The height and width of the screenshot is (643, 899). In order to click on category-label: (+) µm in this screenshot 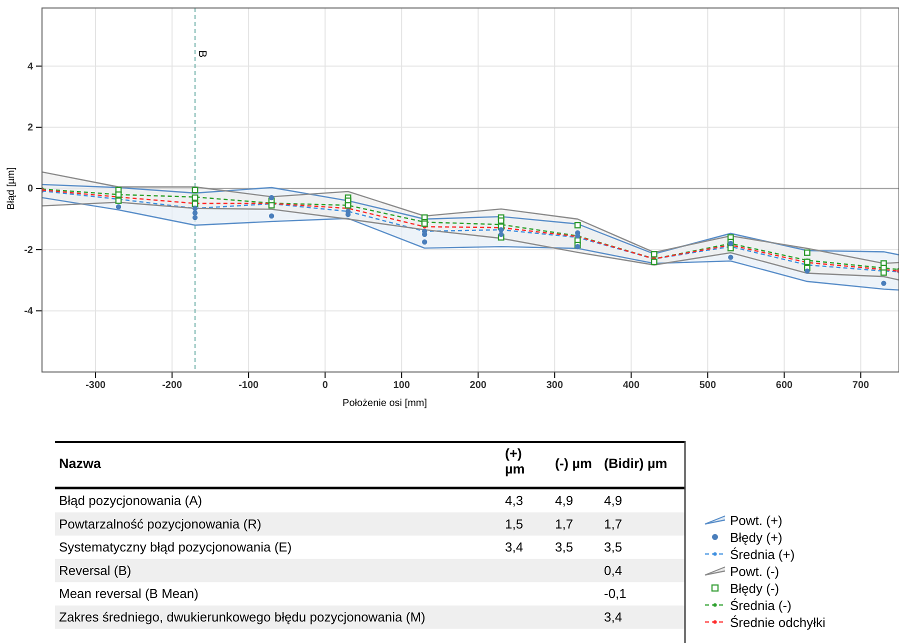, I will do `click(515, 461)`.